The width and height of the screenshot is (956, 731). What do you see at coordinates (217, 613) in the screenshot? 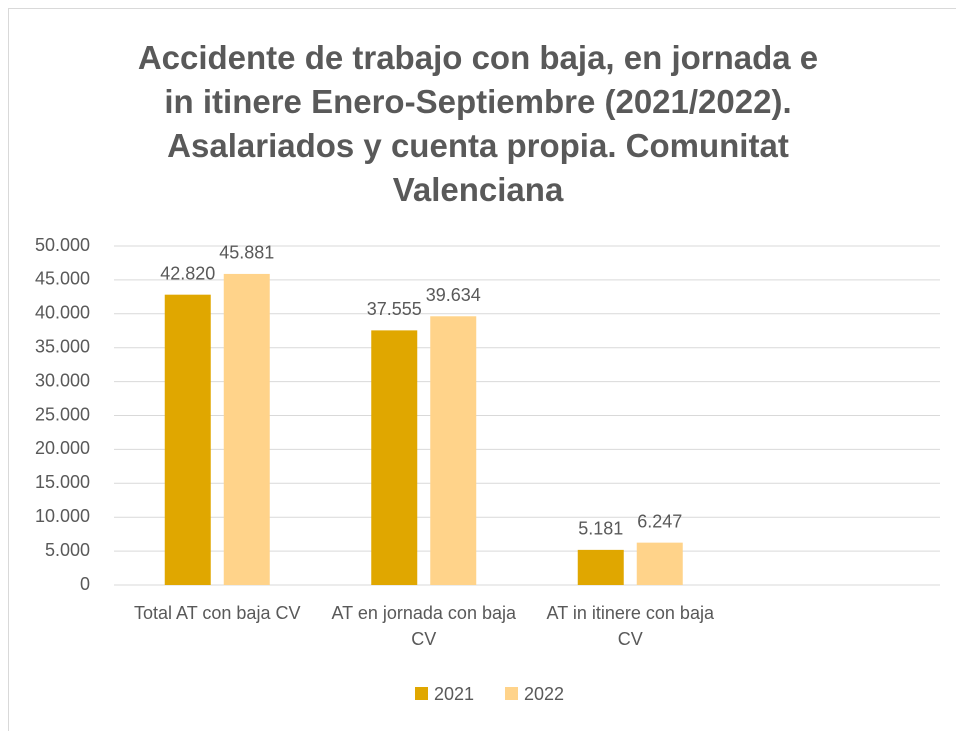
I see `x-tick-label: Total AT con baja CV` at bounding box center [217, 613].